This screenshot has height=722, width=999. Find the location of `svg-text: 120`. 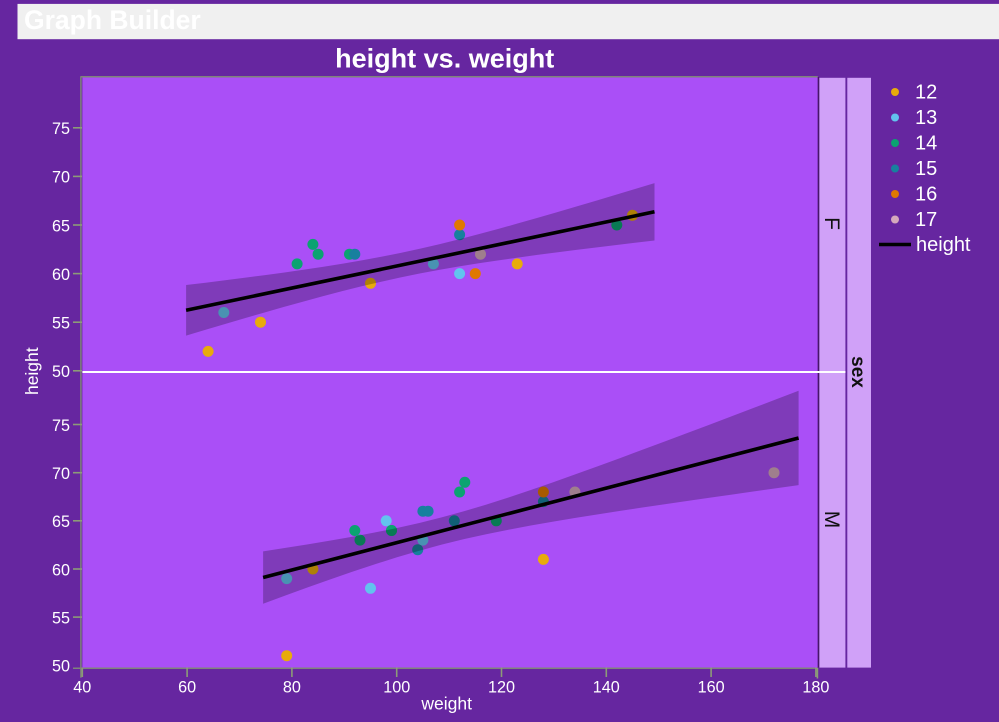

svg-text: 120 is located at coordinates (501, 688).